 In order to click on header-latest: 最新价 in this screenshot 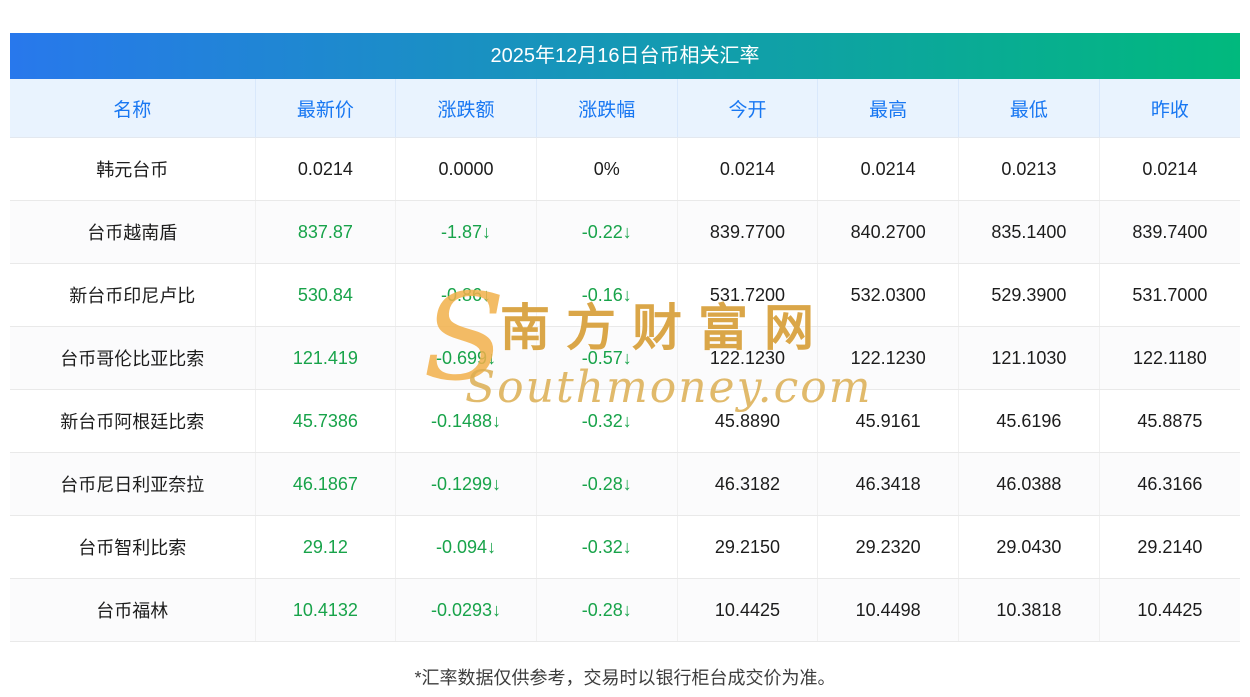, I will do `click(325, 108)`.